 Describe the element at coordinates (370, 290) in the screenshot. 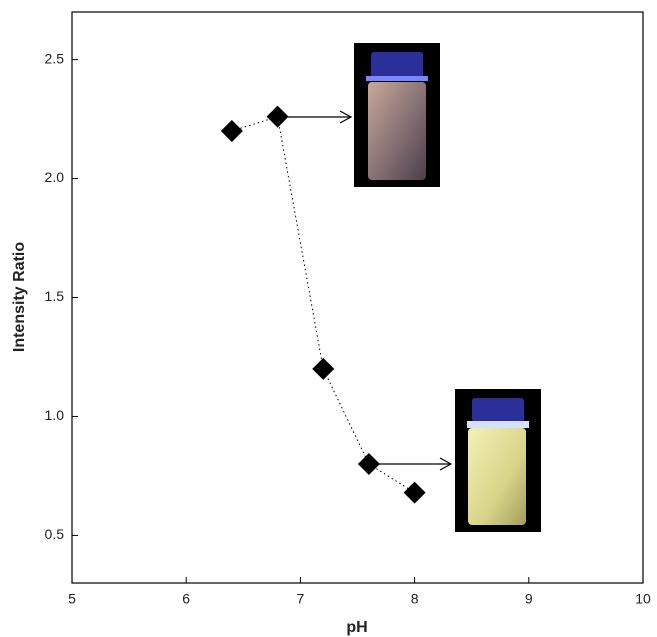

I see `arrows` at that location.